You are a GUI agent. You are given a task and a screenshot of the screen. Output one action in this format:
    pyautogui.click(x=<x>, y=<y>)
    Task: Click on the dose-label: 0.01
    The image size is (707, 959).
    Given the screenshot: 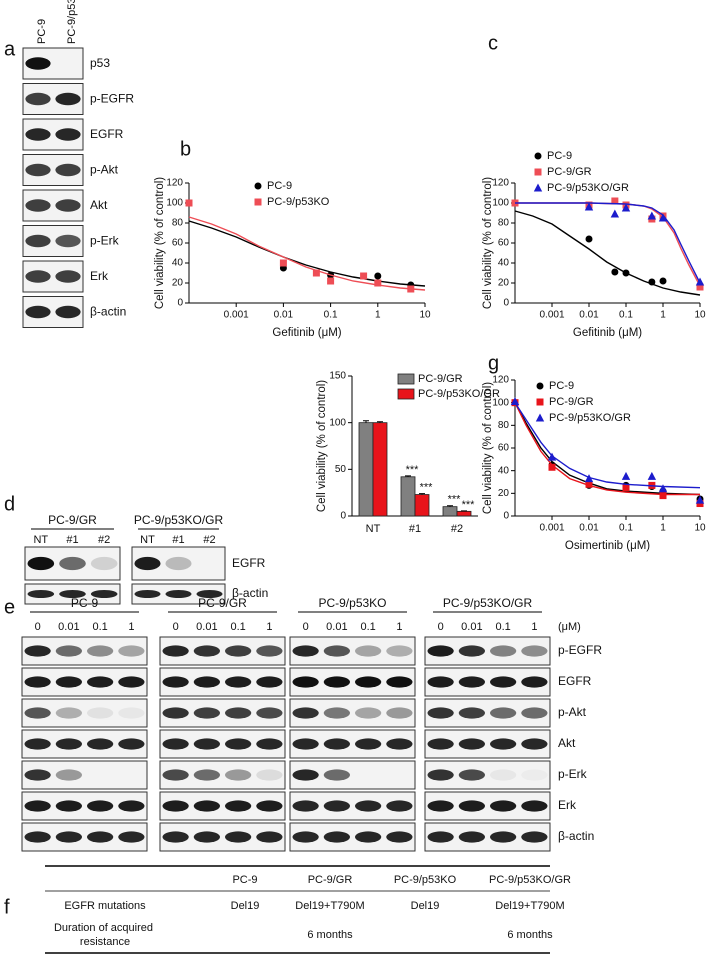 What is the action you would take?
    pyautogui.click(x=471, y=627)
    